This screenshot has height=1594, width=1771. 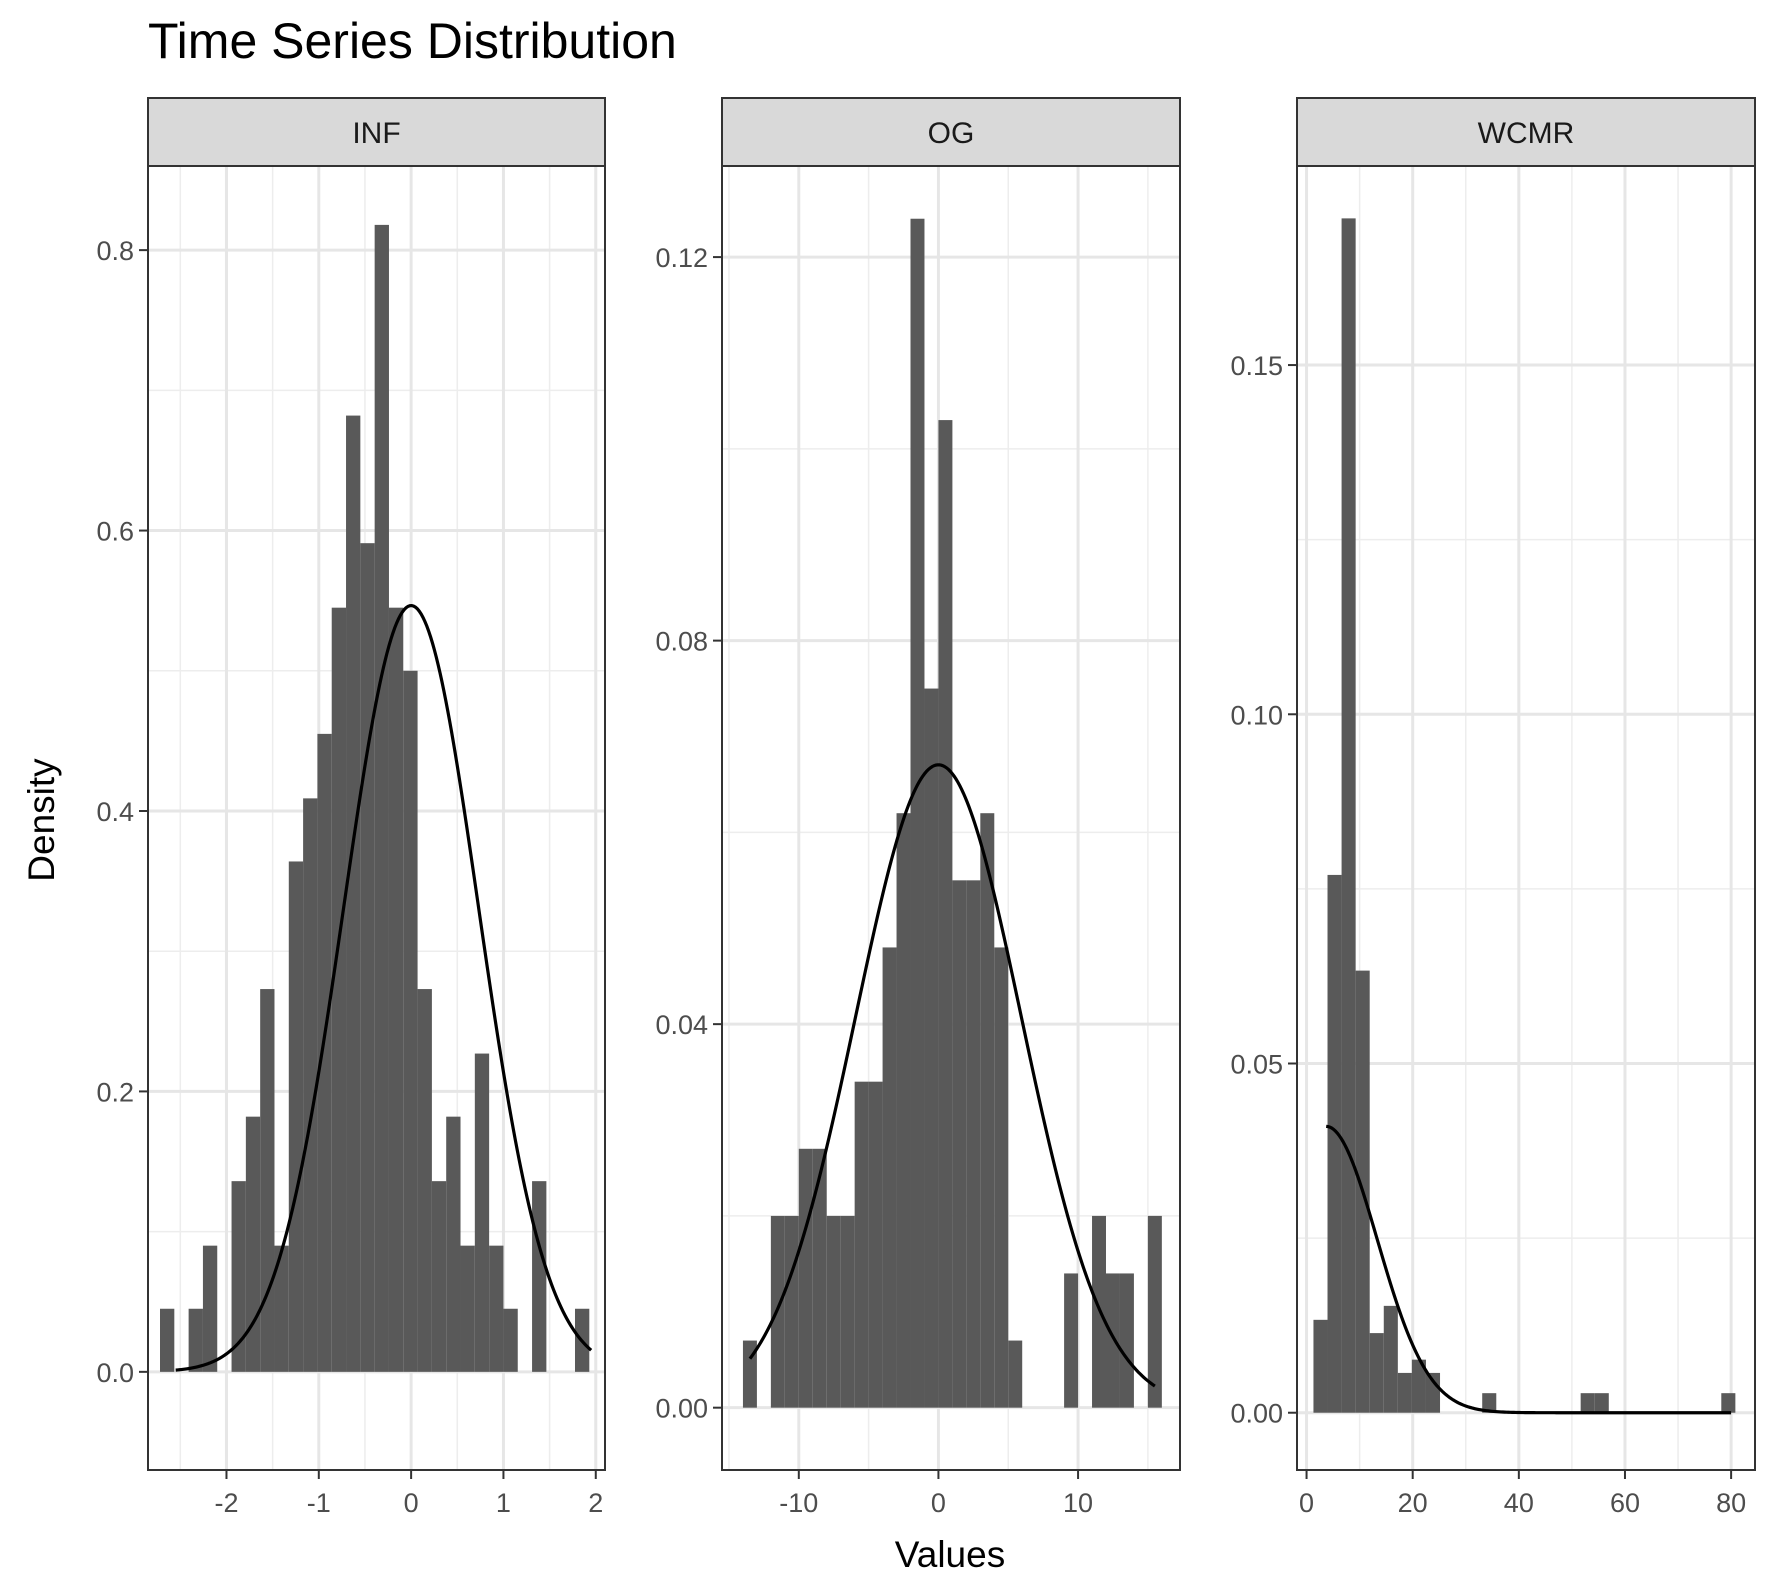 I want to click on facet-strip-label: INF, so click(x=376, y=133).